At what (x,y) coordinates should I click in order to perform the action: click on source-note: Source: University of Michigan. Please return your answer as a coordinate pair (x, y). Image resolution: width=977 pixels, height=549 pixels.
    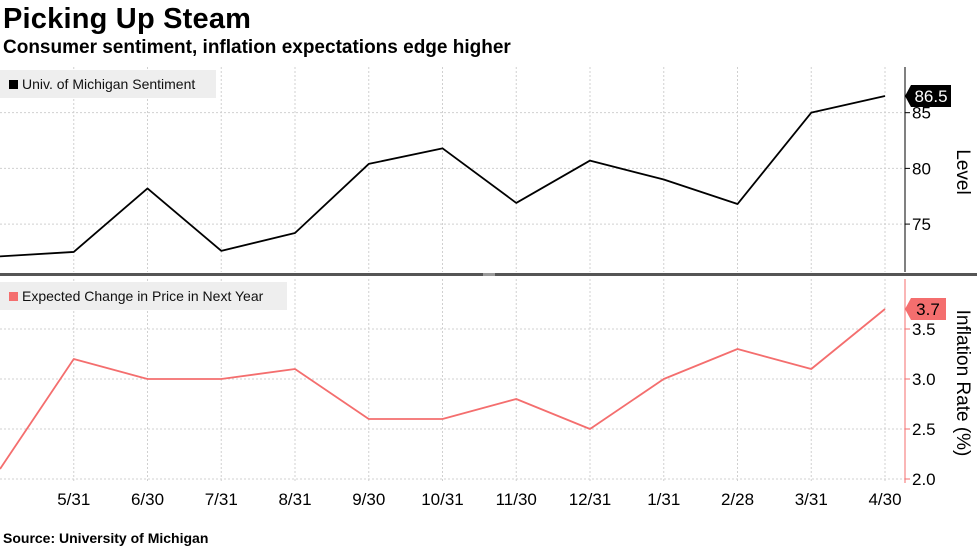
    Looking at the image, I should click on (106, 538).